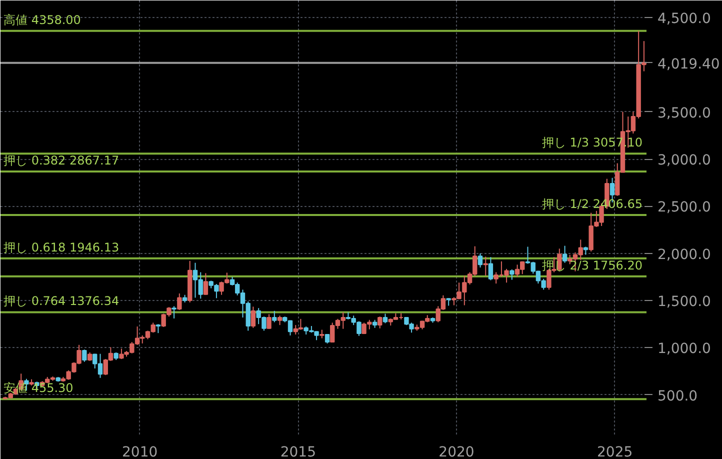 Image resolution: width=722 pixels, height=459 pixels. I want to click on ref-line-label: 高値 4358.00, so click(42, 19).